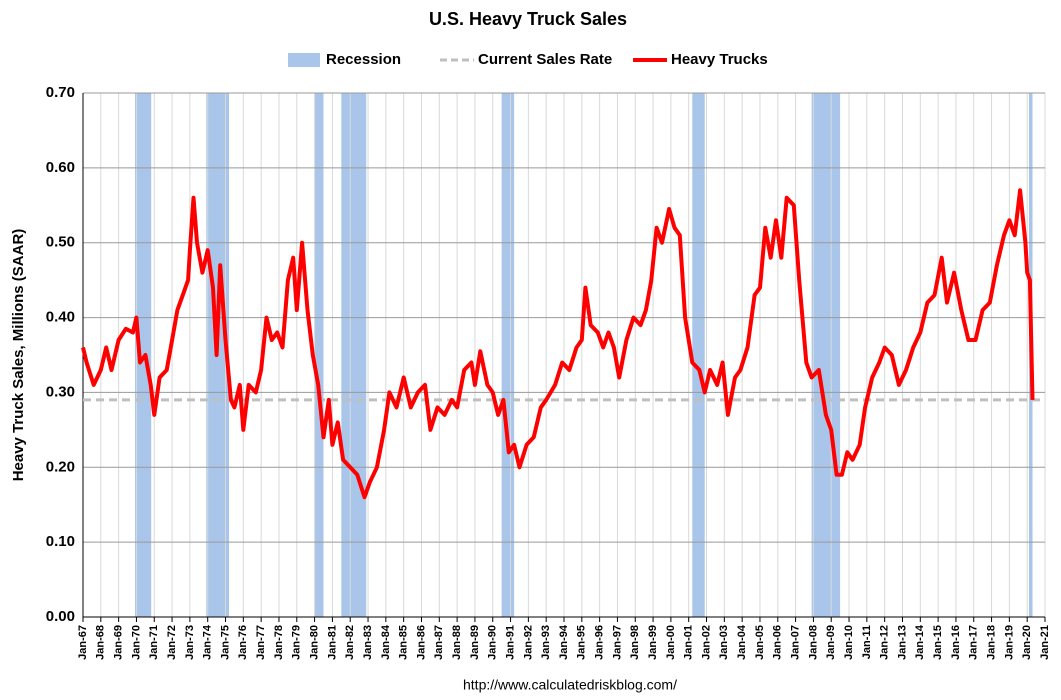  Describe the element at coordinates (457, 642) in the screenshot. I see `x-tick-label: Jan-88` at that location.